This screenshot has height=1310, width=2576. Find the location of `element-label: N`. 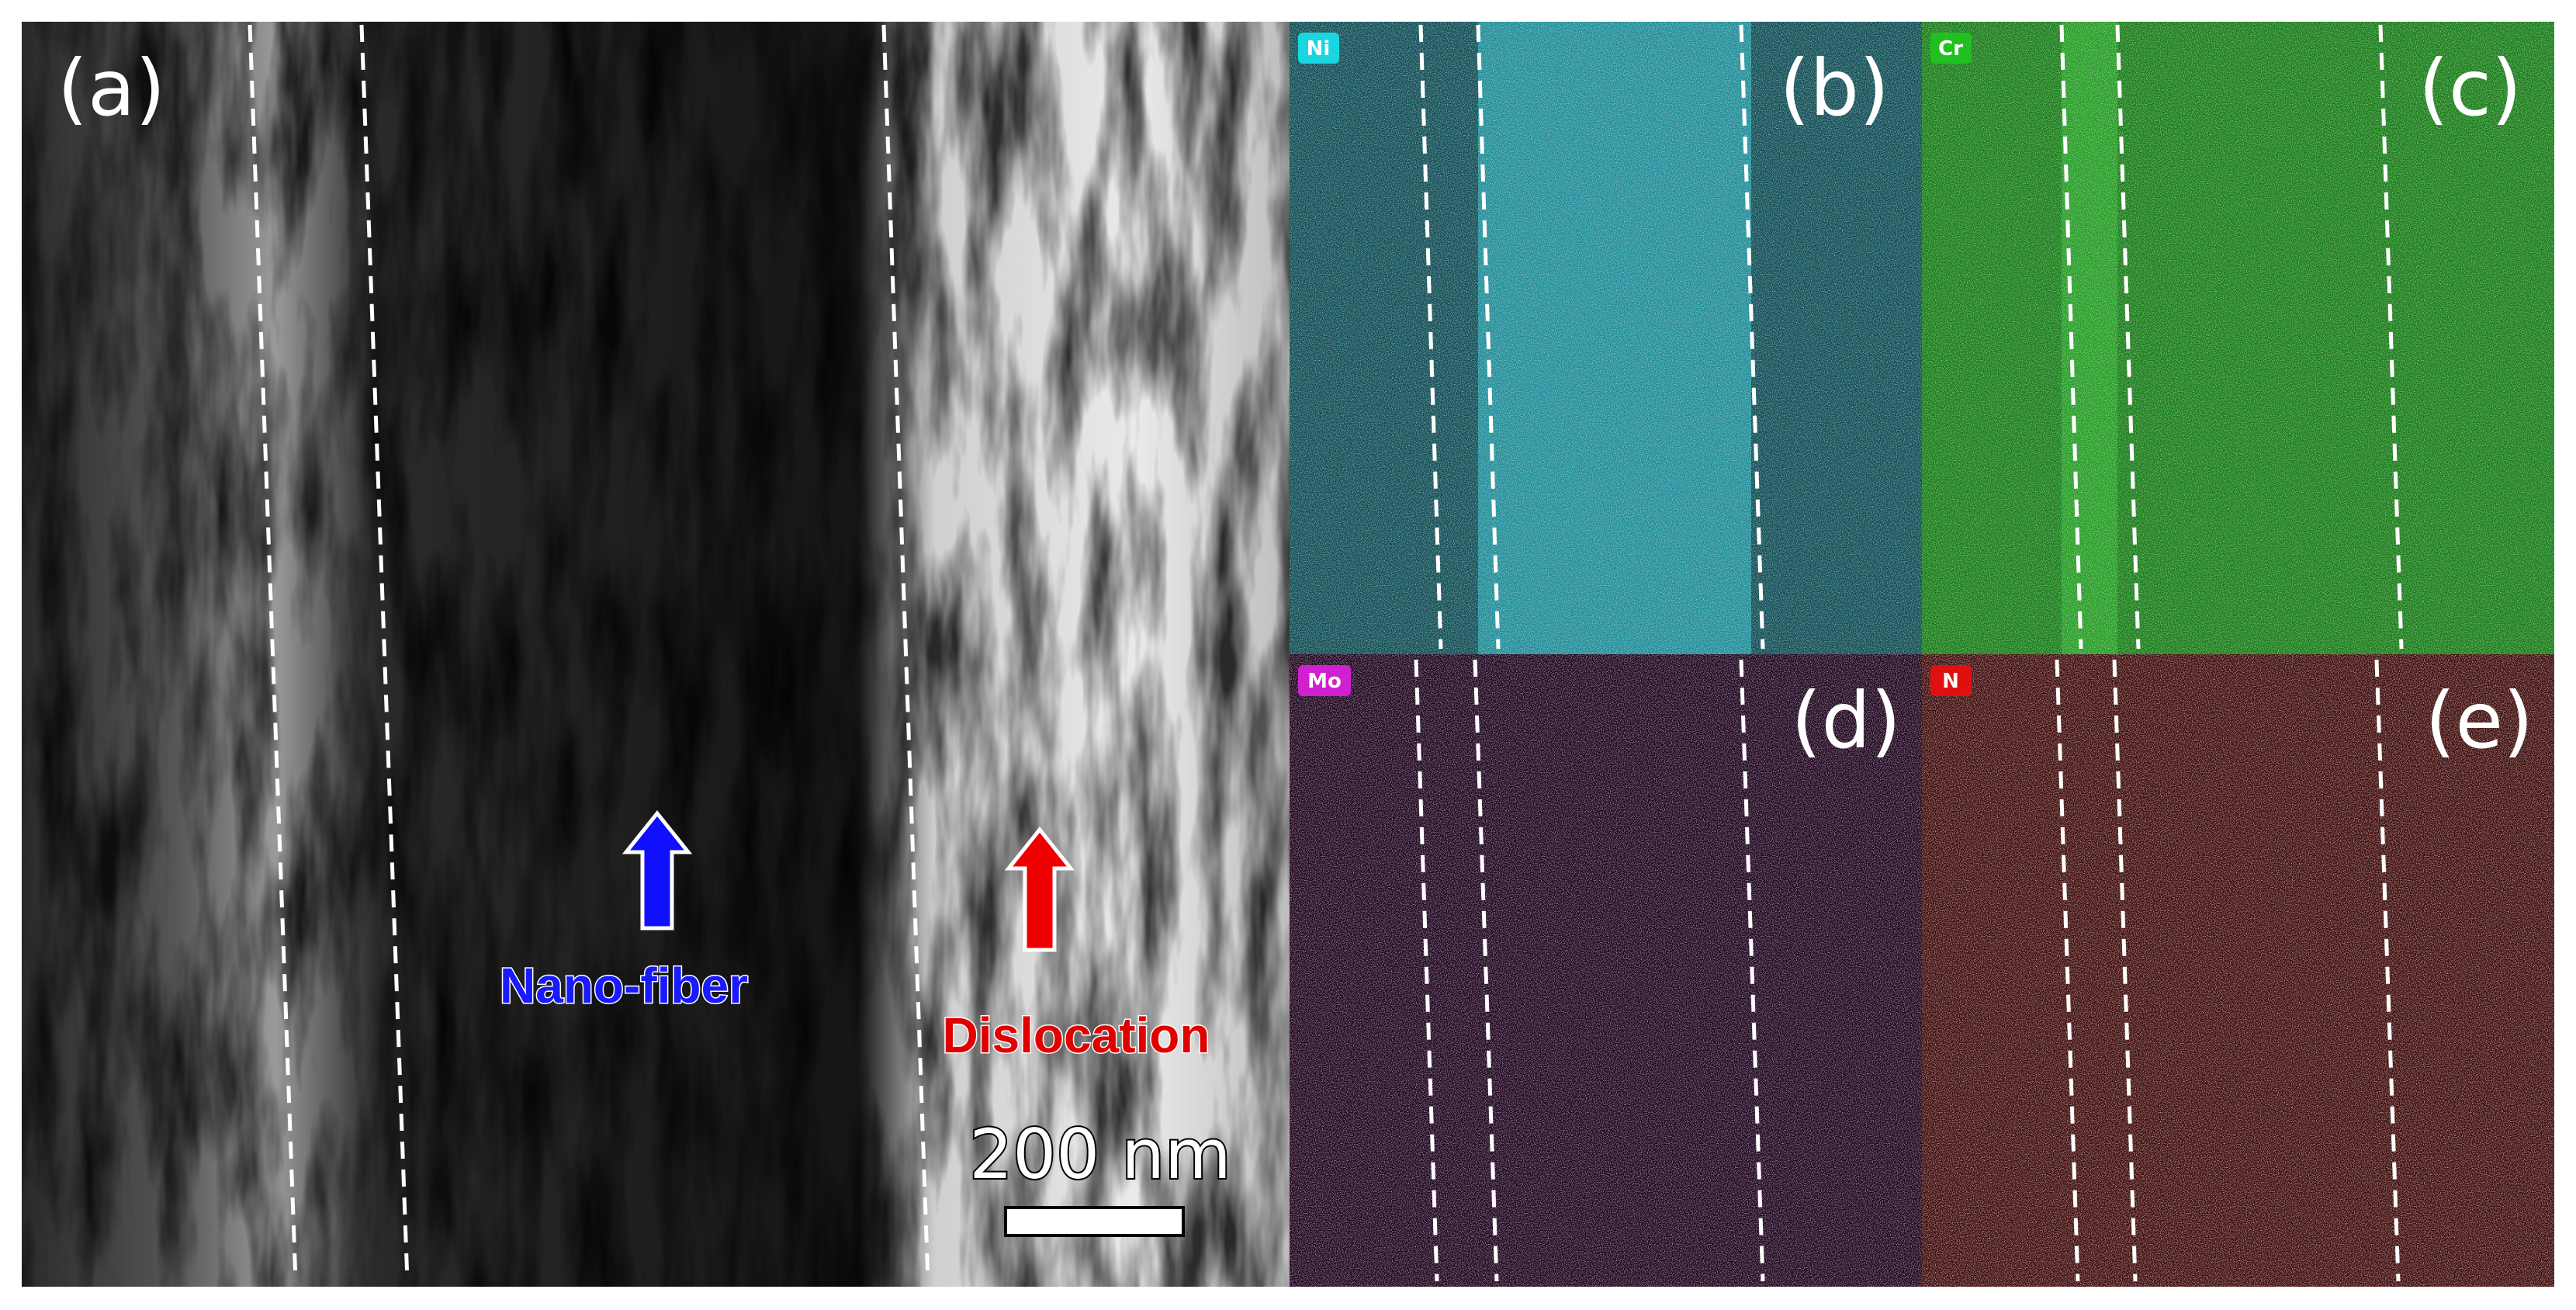

element-label: N is located at coordinates (1950, 681).